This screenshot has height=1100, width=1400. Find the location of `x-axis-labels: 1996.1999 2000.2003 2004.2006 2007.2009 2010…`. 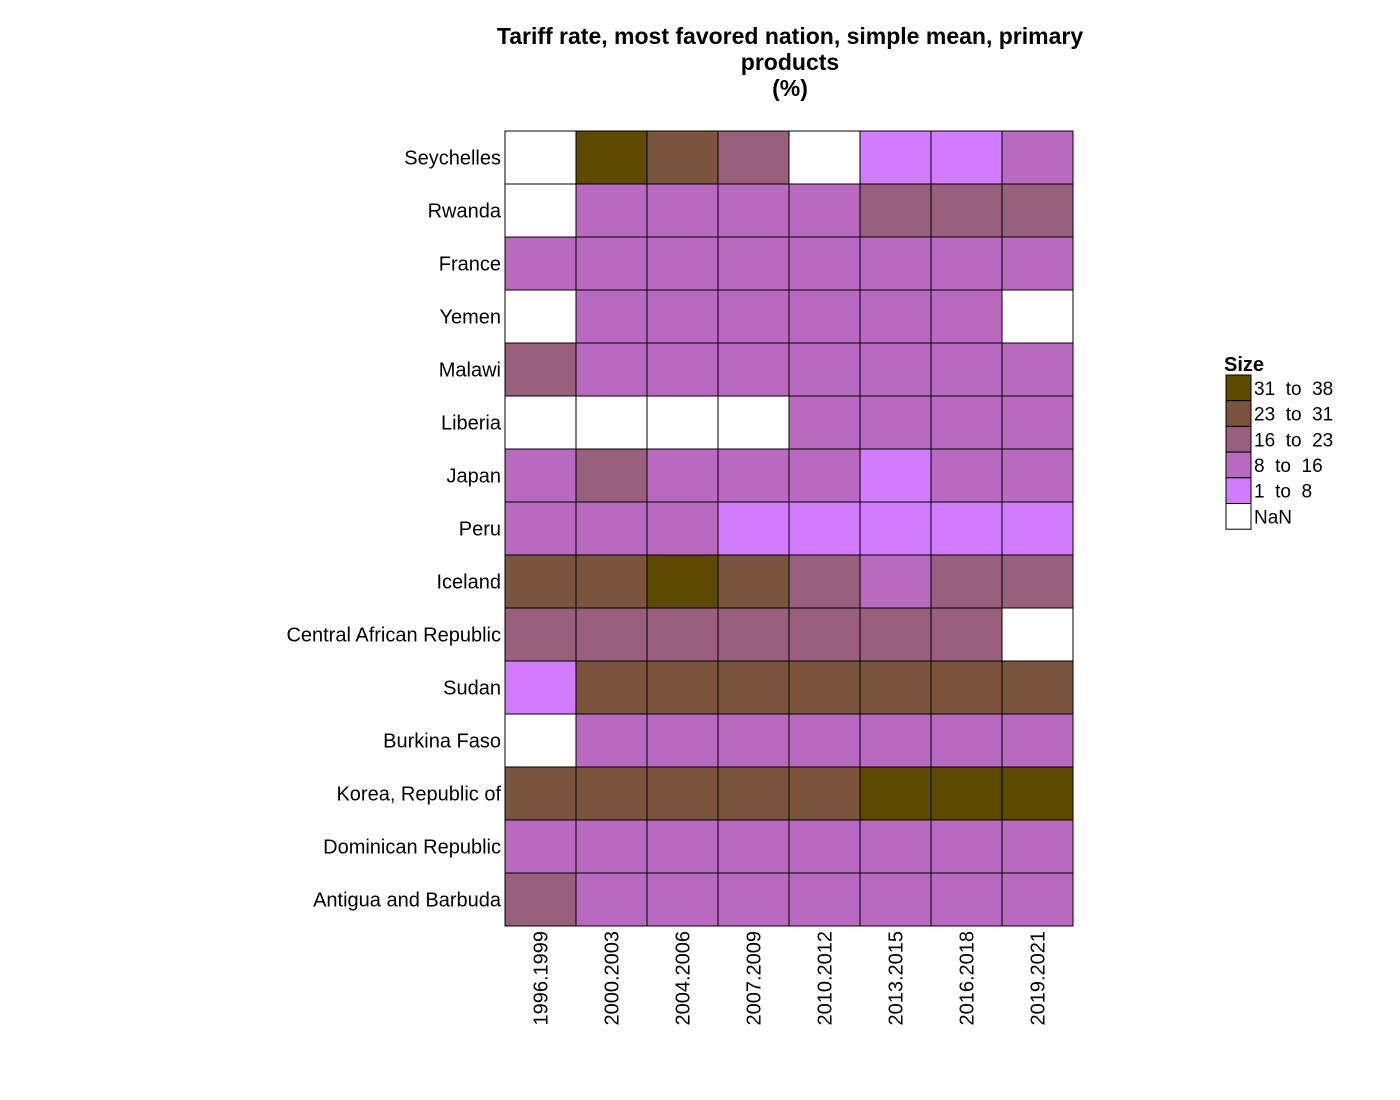

x-axis-labels: 1996.1999 2000.2003 2004.2006 2007.2009 2010… is located at coordinates (790, 978).